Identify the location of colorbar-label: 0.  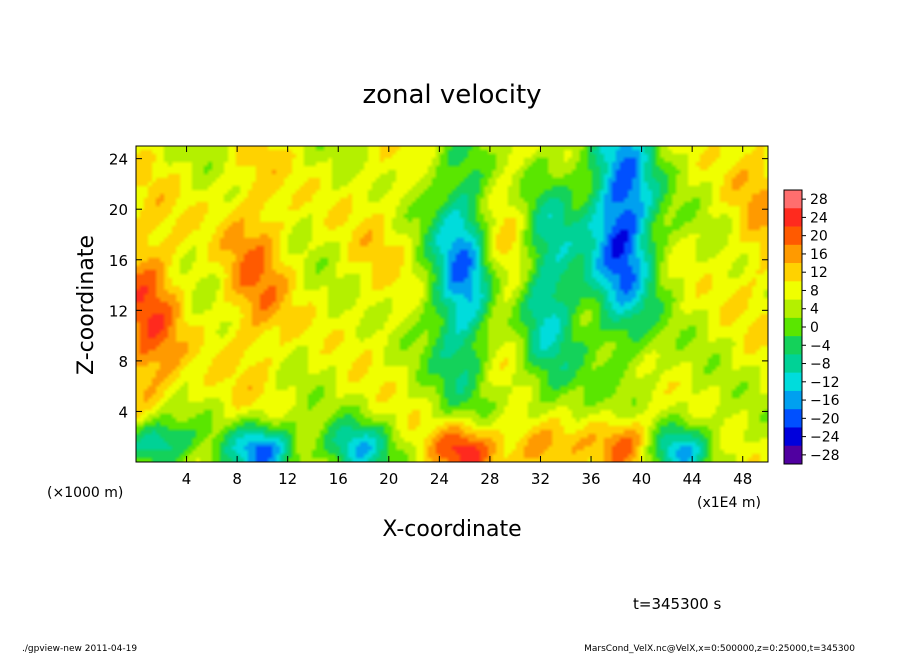
(814, 328).